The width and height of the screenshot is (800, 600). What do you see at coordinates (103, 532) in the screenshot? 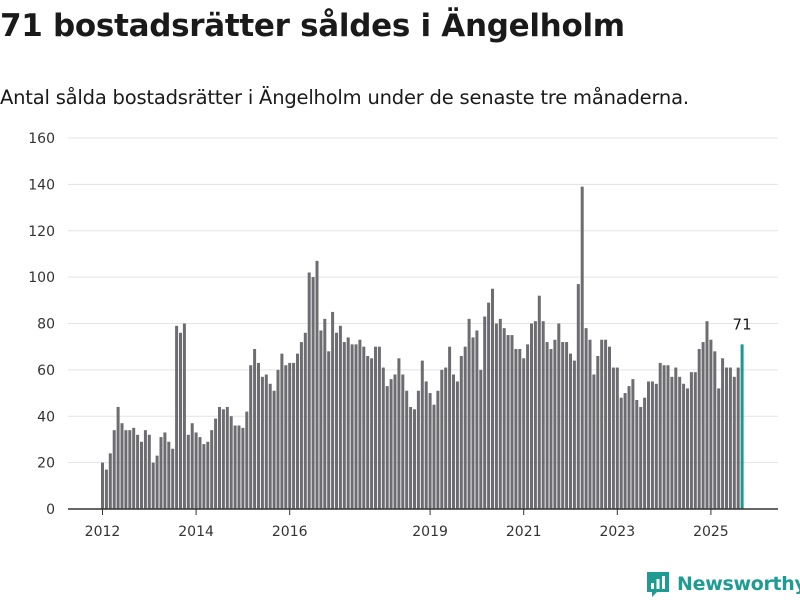
I see `x-tick-label: 2012` at bounding box center [103, 532].